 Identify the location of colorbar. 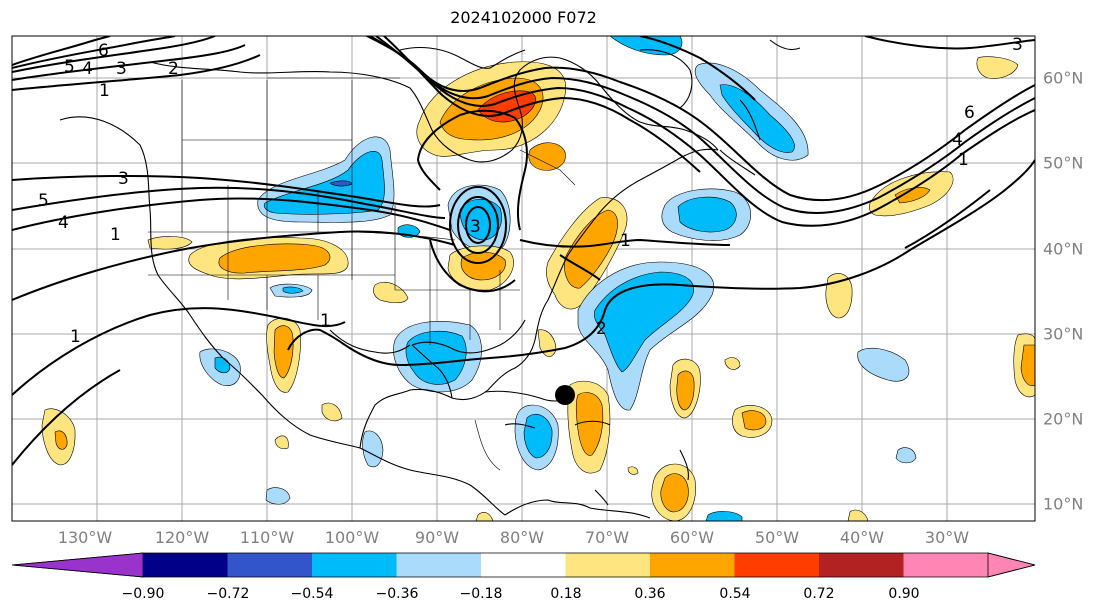
(523, 565).